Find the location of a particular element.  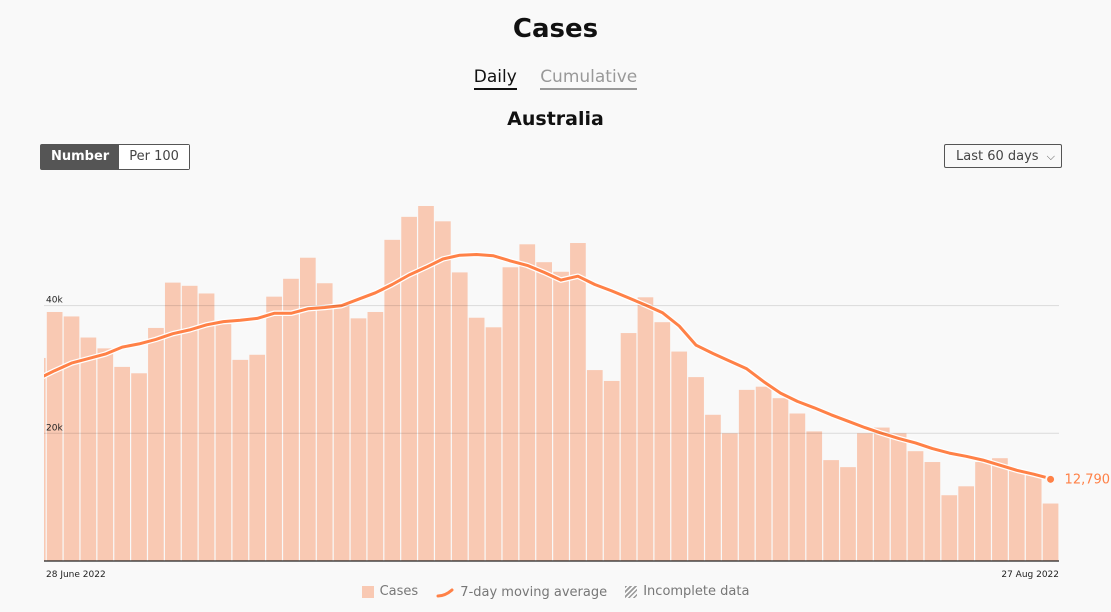

chevron-down-icon: ⌵ is located at coordinates (1050, 156).